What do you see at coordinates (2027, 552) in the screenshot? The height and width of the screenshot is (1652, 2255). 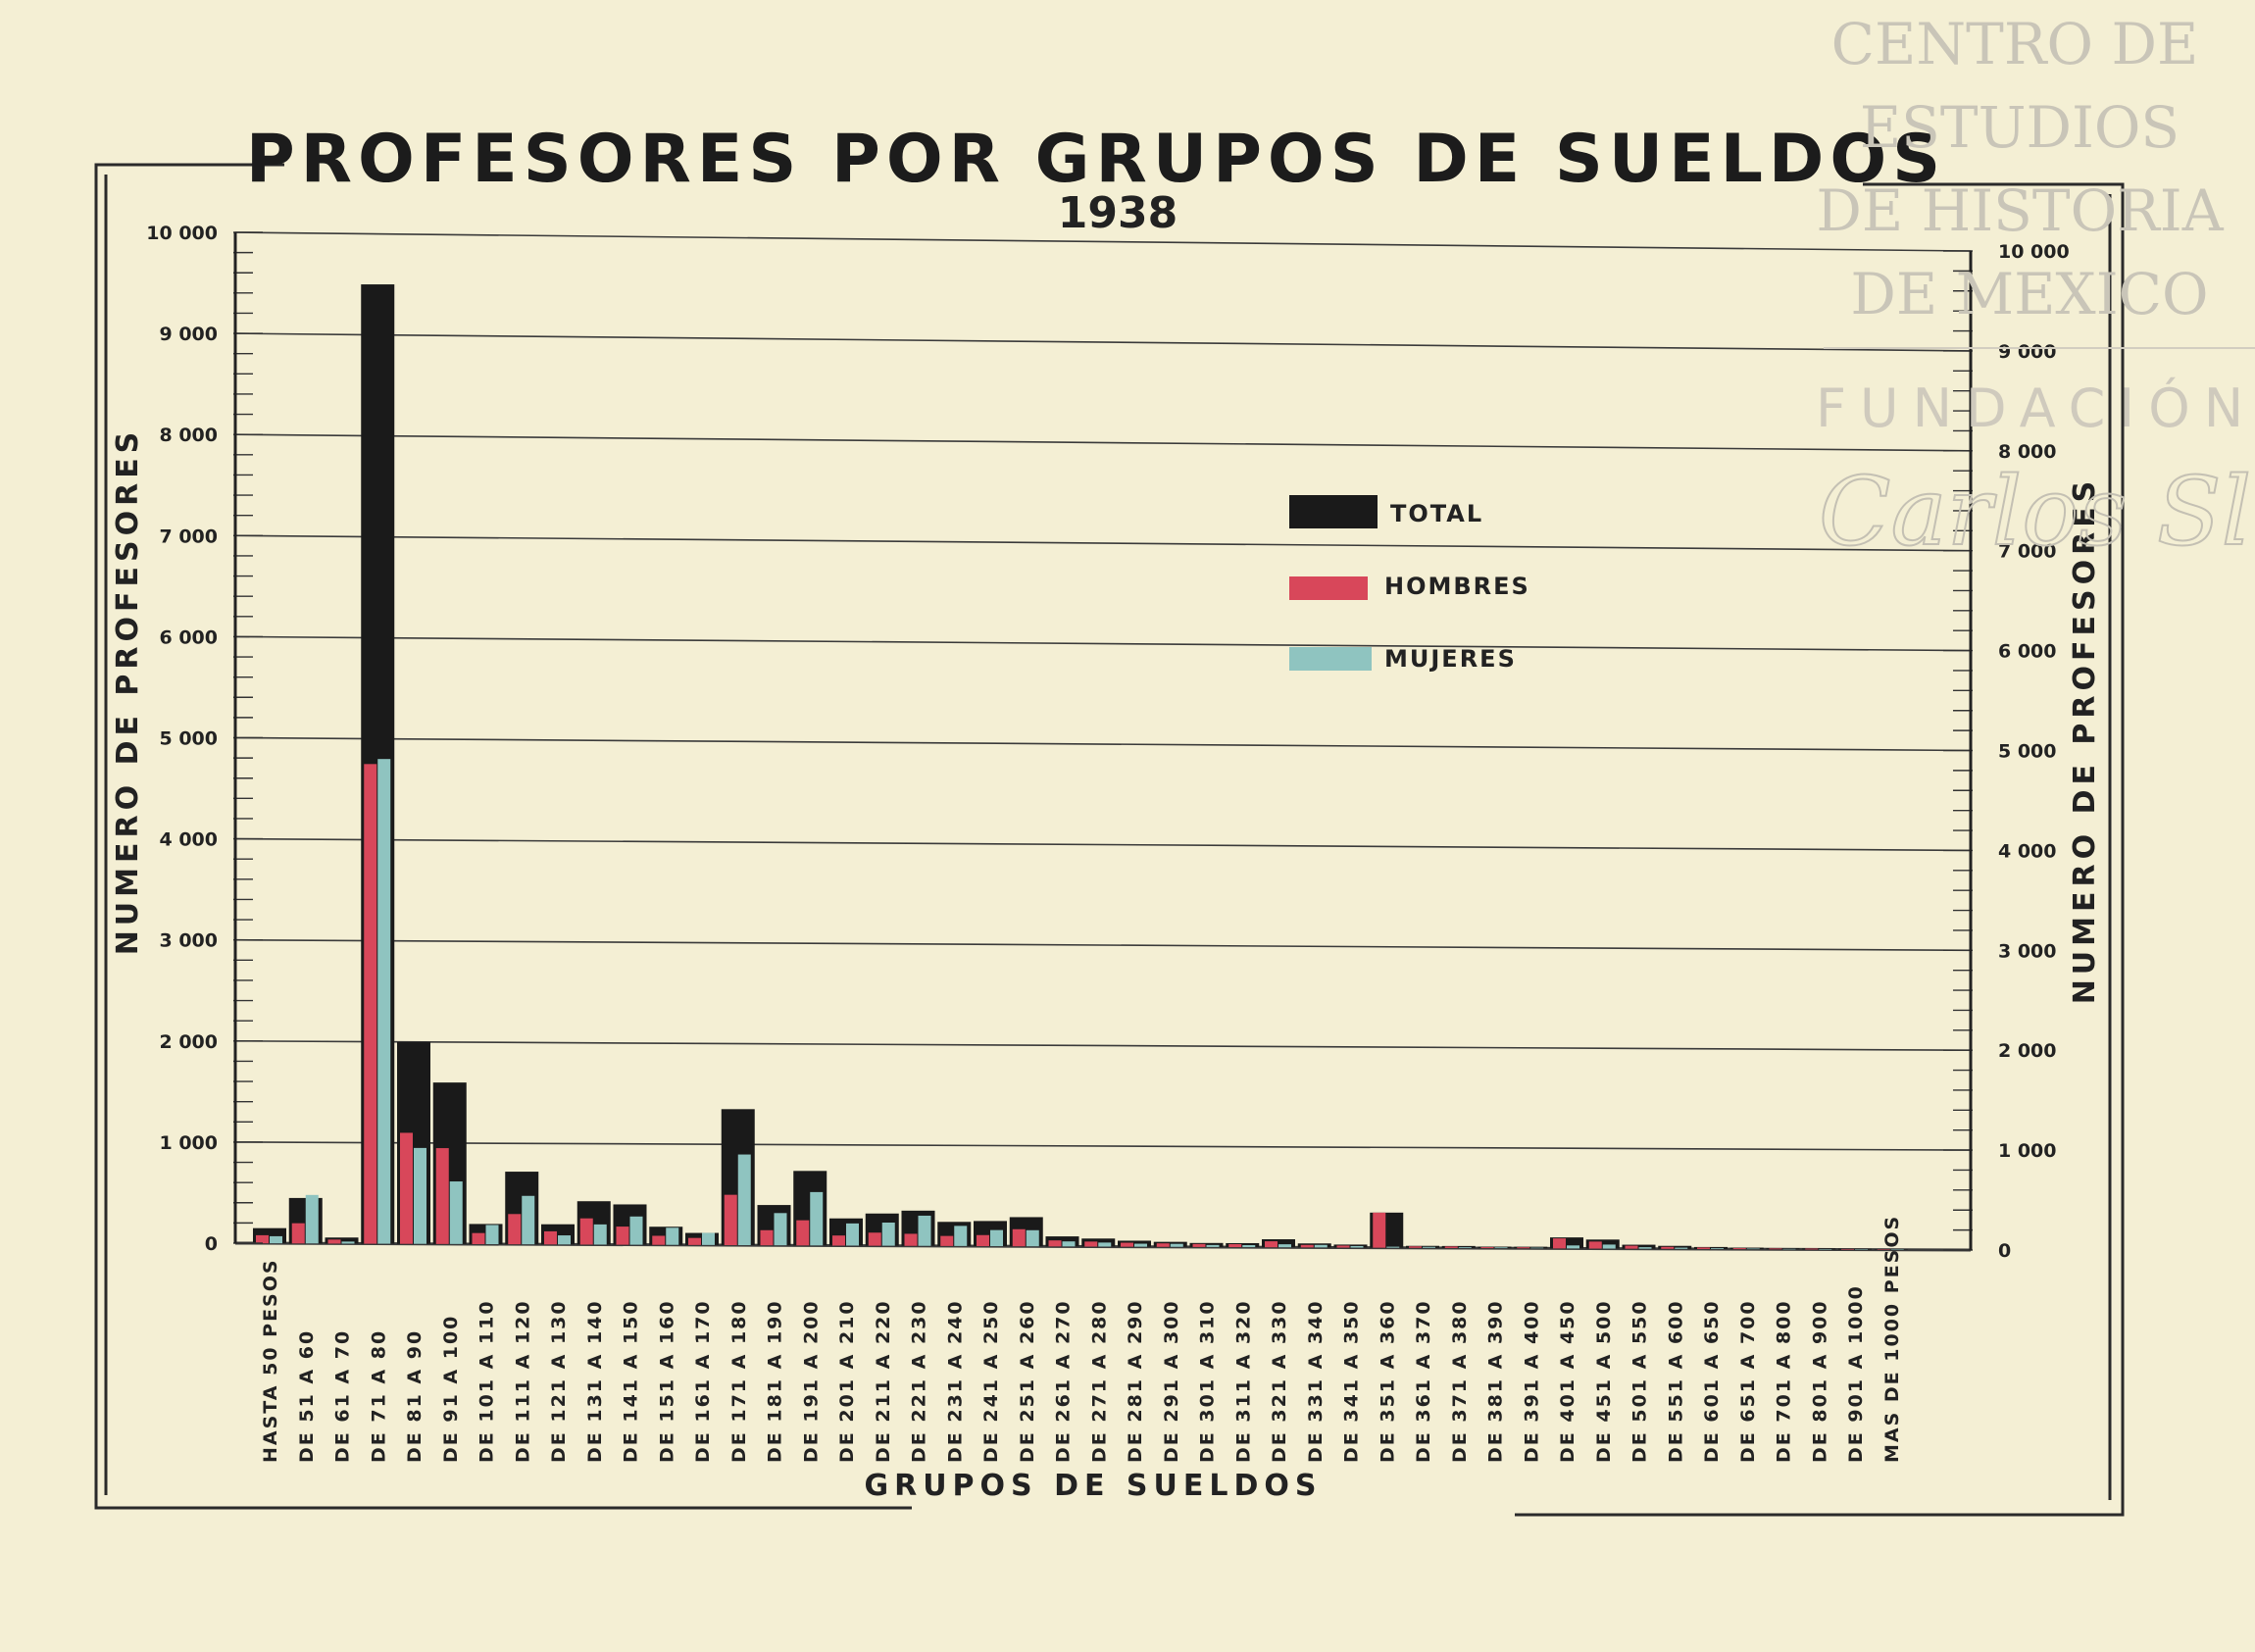 I see `y-tick-label-right: 7 000` at bounding box center [2027, 552].